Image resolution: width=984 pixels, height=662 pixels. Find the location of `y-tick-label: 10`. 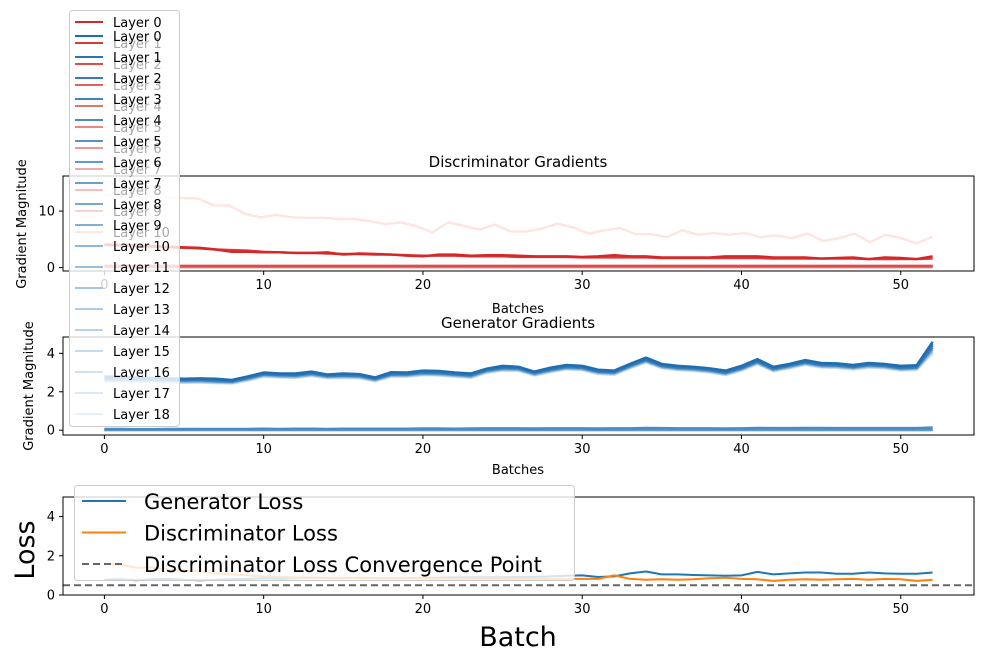

y-tick-label: 10 is located at coordinates (46, 212).